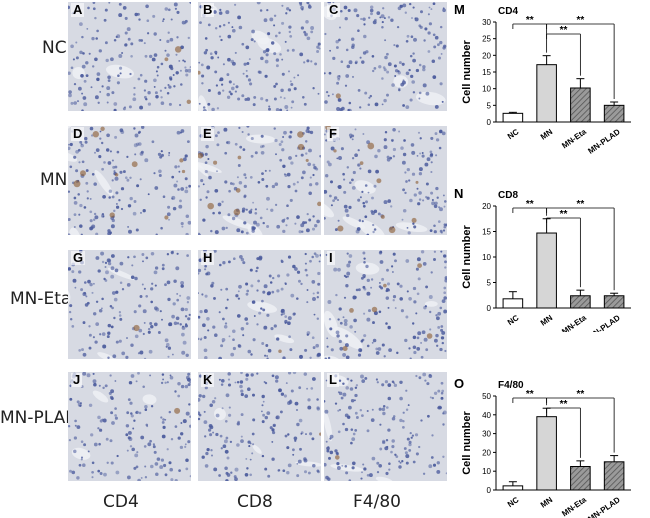  What do you see at coordinates (129, 426) in the screenshot?
I see `micrograph-j: J` at bounding box center [129, 426].